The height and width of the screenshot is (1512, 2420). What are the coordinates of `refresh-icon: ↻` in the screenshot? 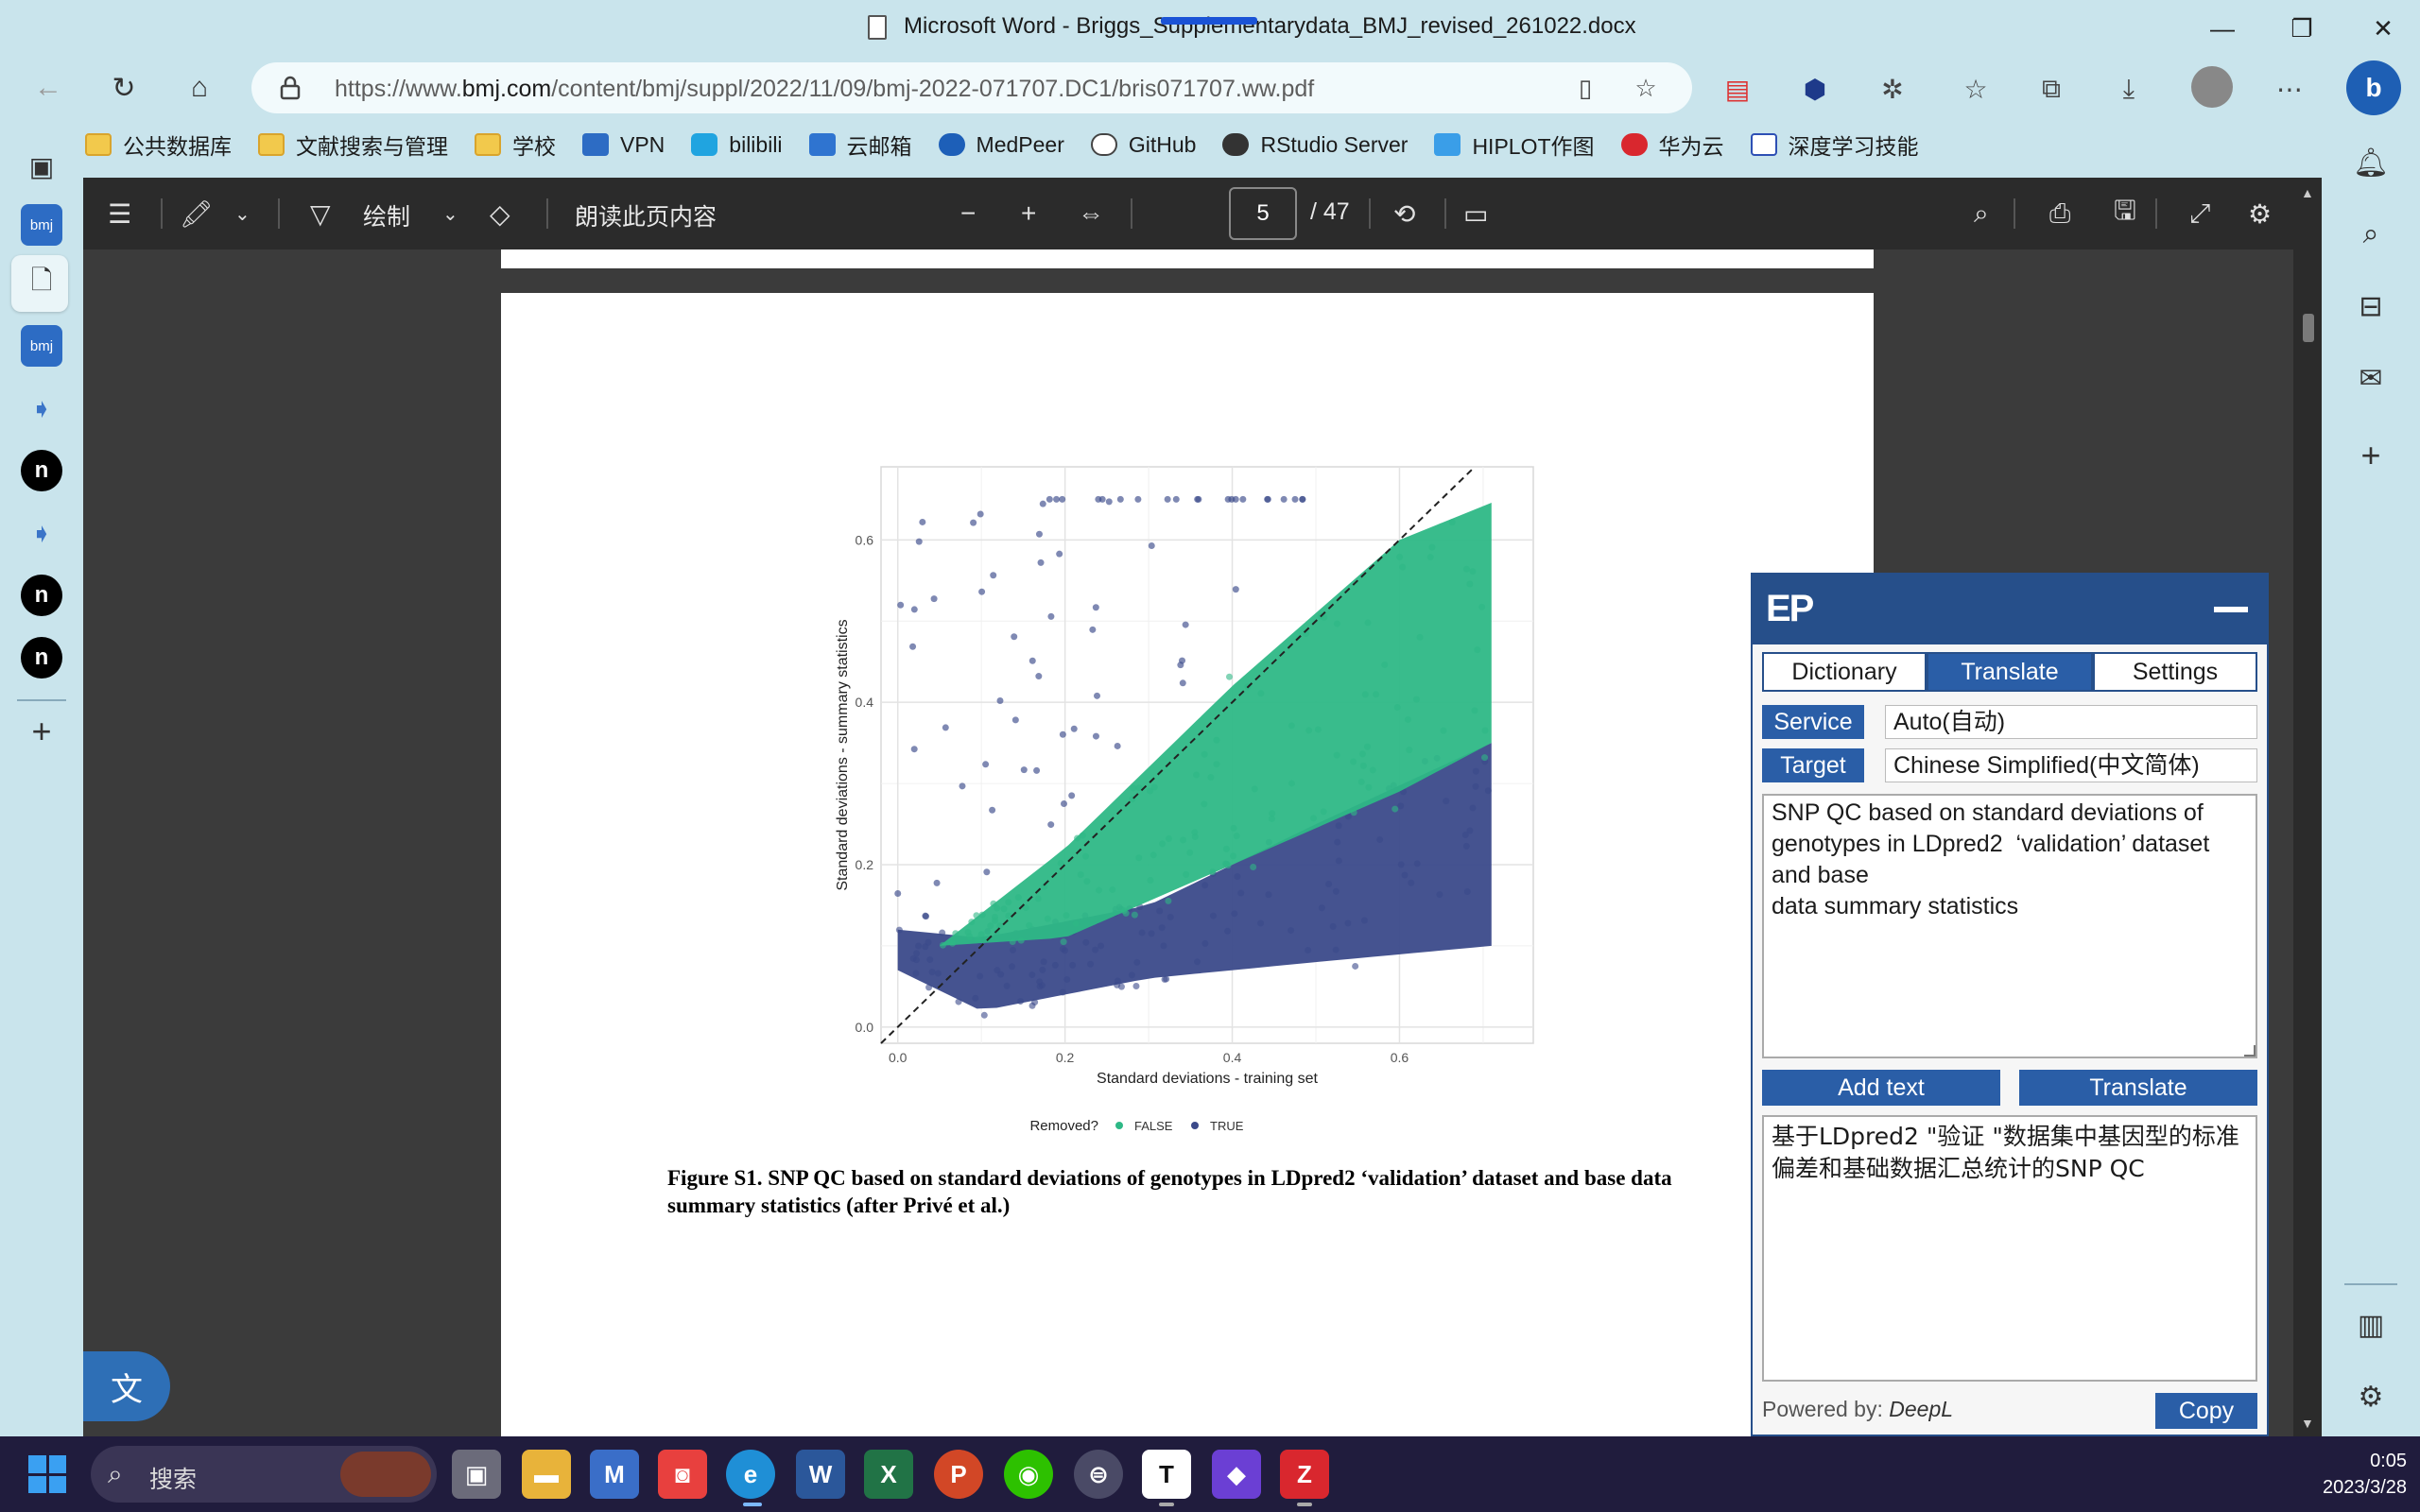 It's located at (124, 88).